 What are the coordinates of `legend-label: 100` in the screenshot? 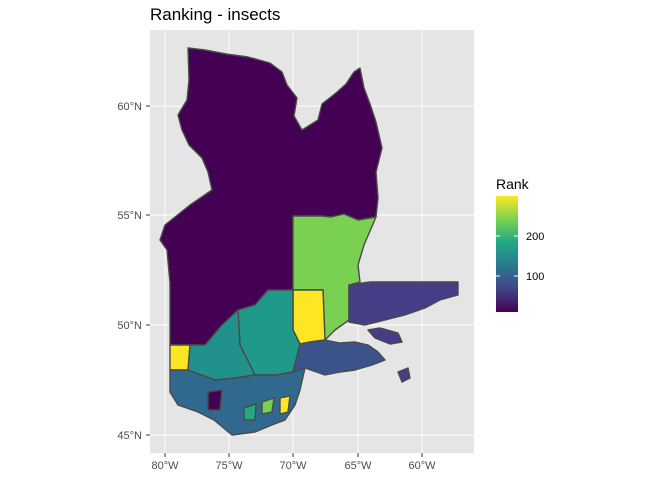 It's located at (535, 277).